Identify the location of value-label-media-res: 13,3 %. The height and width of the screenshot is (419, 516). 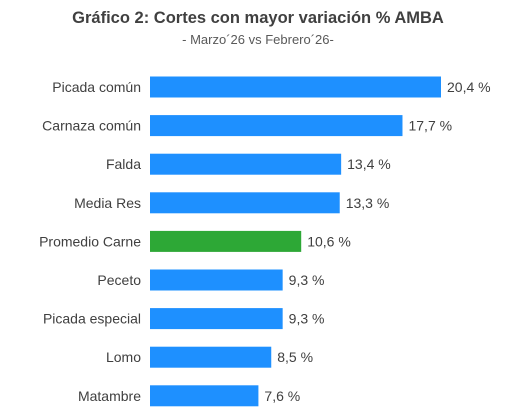
(368, 203).